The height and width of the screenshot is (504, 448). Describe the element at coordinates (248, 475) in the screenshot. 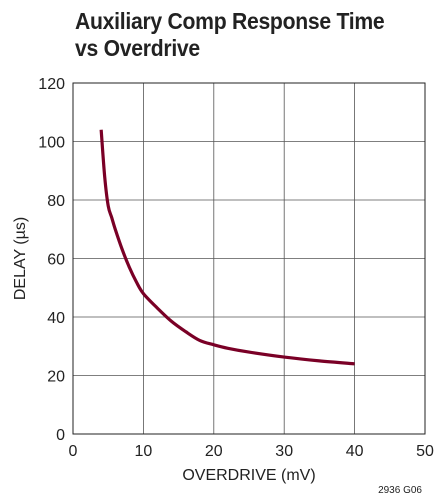

I see `x-axis-label: OVERDRIVE (mV)` at that location.